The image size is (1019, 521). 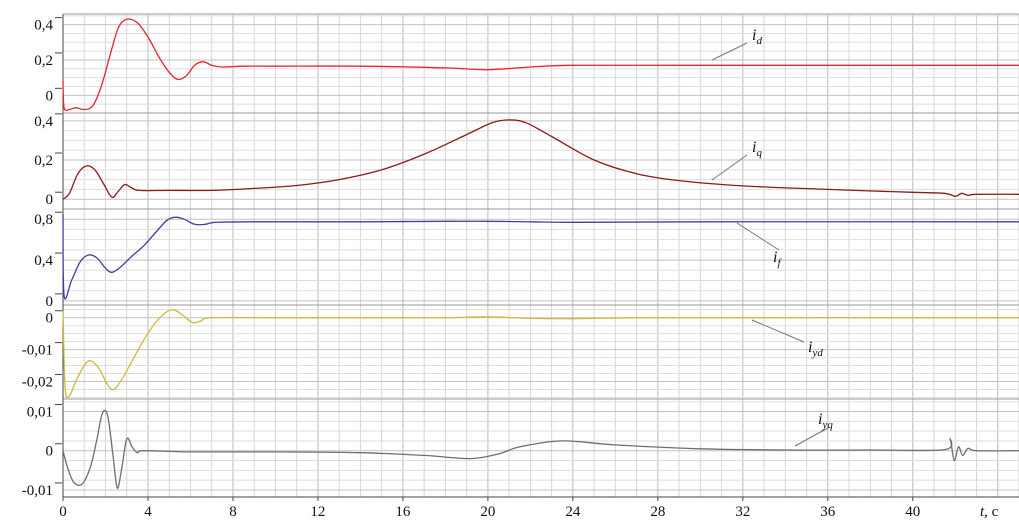 I want to click on x-axis-title-var: t, so click(x=982, y=512).